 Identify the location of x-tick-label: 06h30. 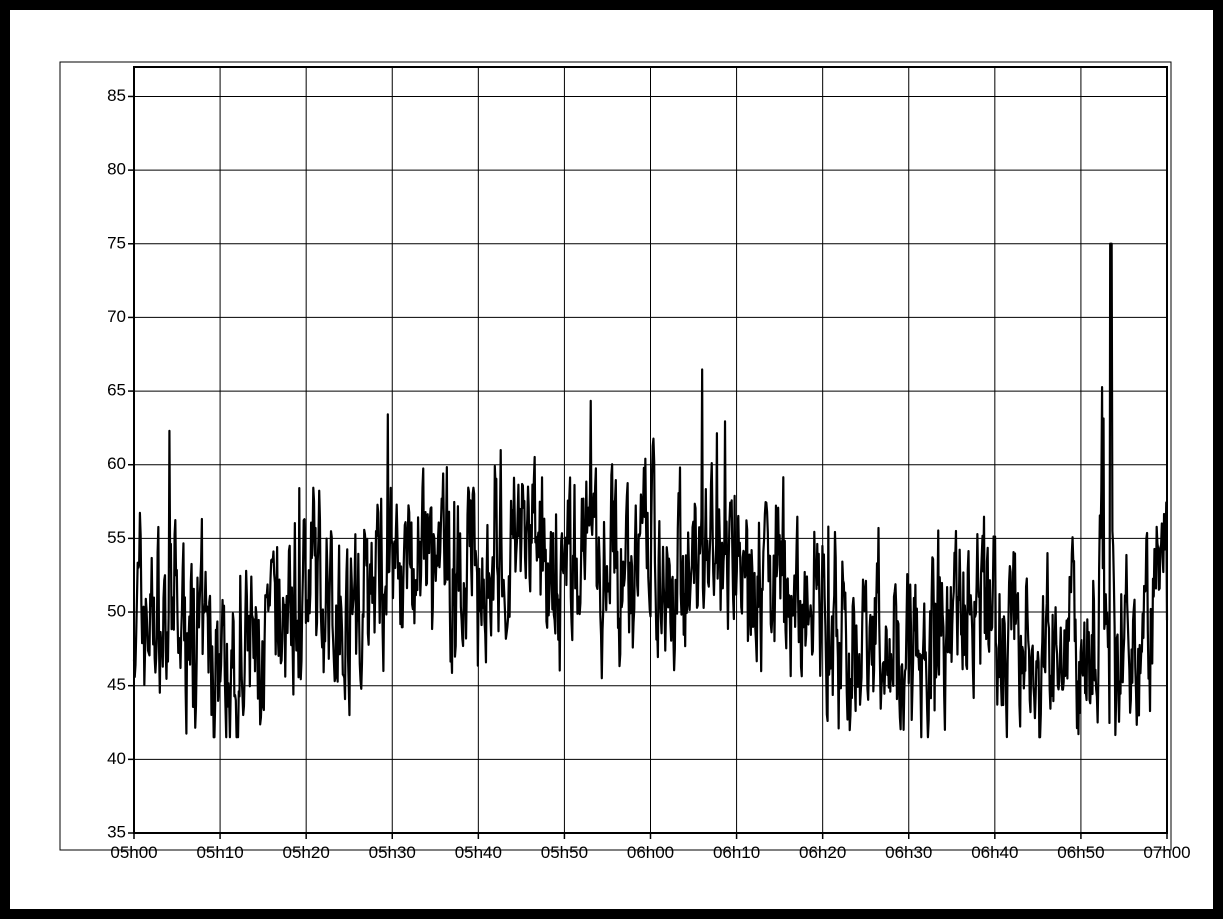
(908, 852).